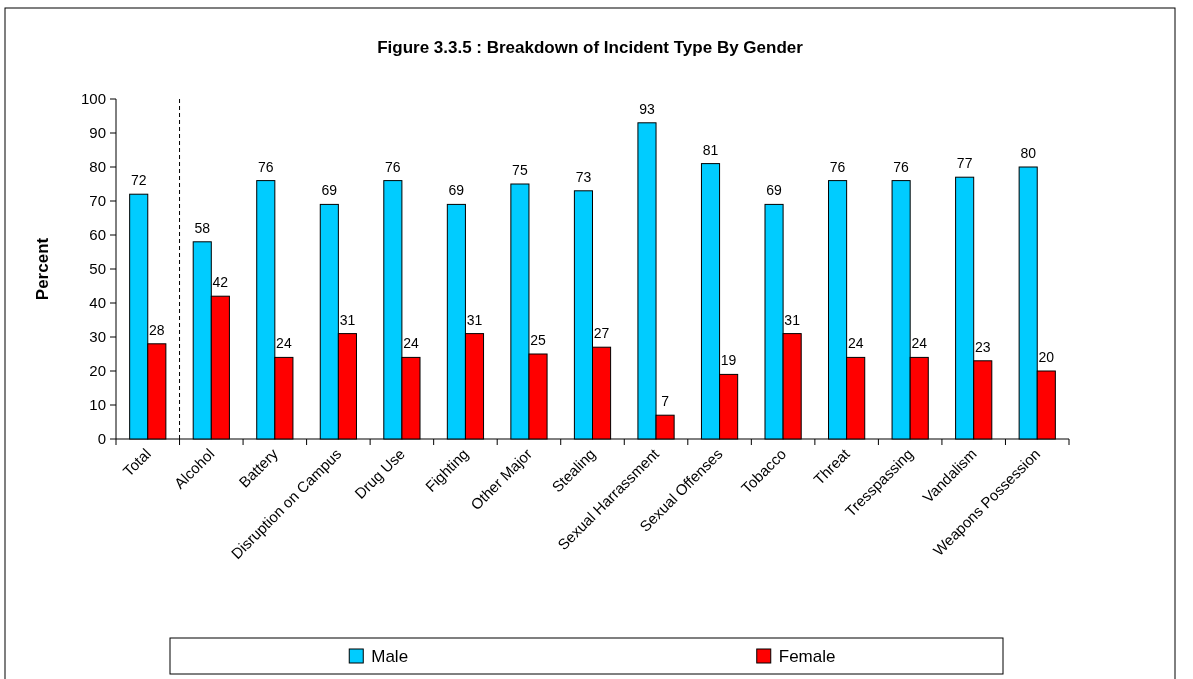 This screenshot has width=1193, height=679. What do you see at coordinates (390, 656) in the screenshot?
I see `legend-label: Male` at bounding box center [390, 656].